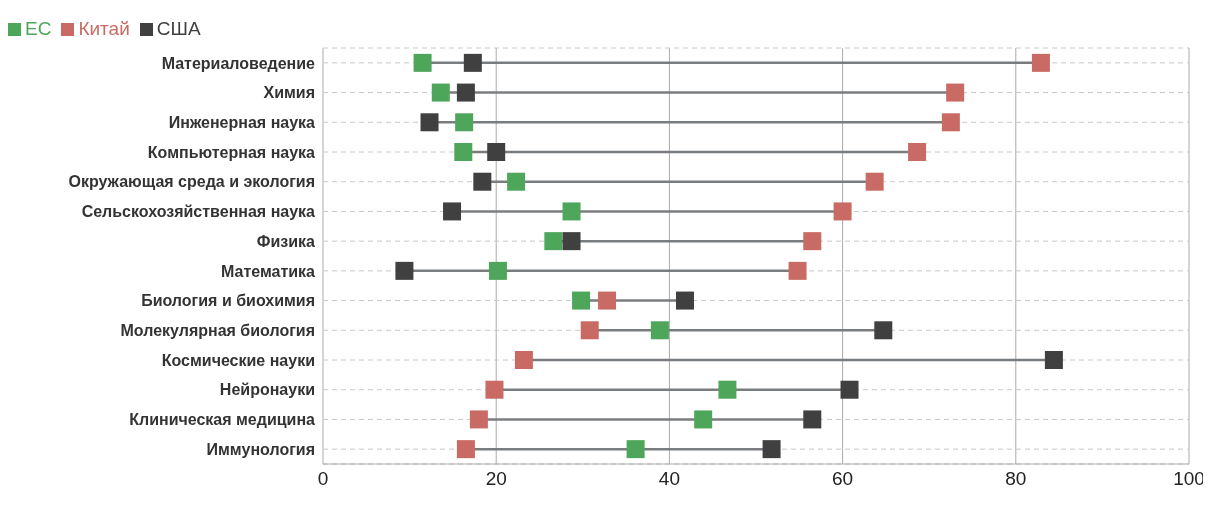  I want to click on x-tick-label: 60, so click(843, 479).